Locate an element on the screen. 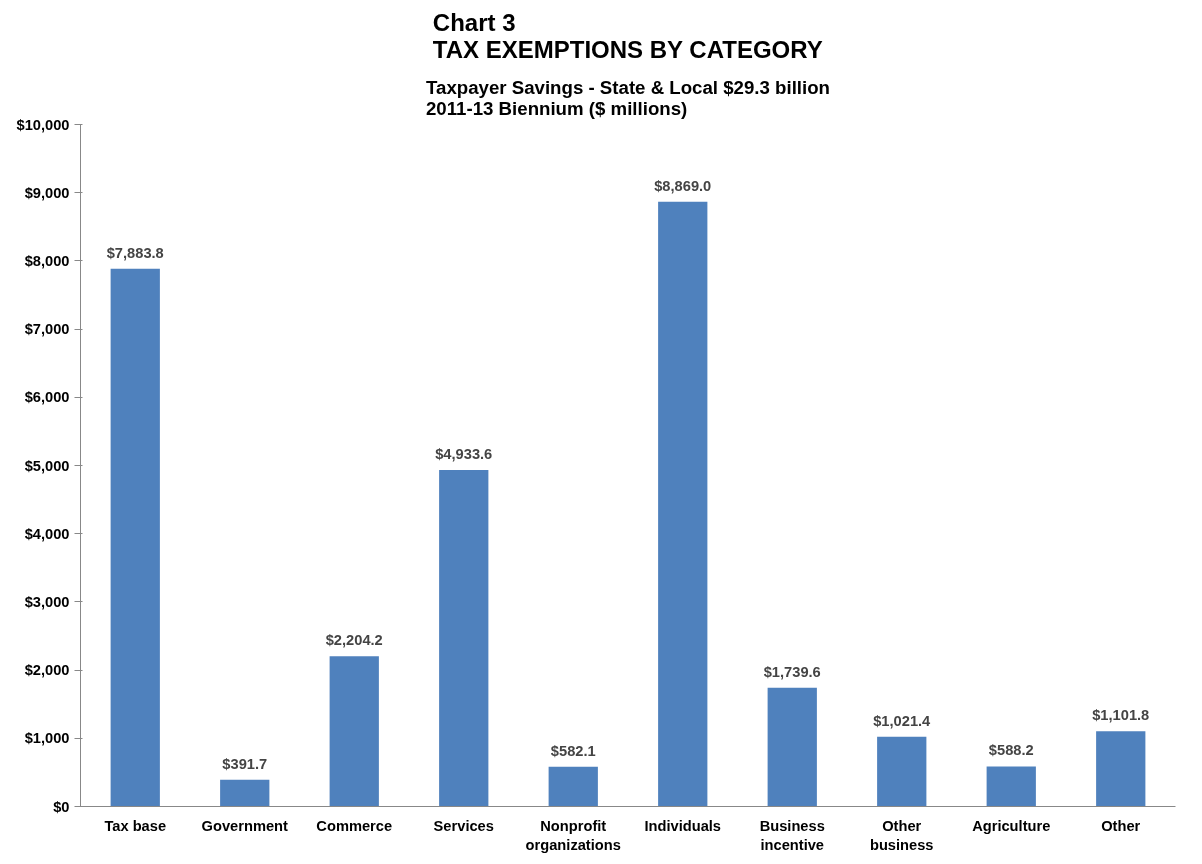  data-label: $1,021.4 is located at coordinates (902, 720).